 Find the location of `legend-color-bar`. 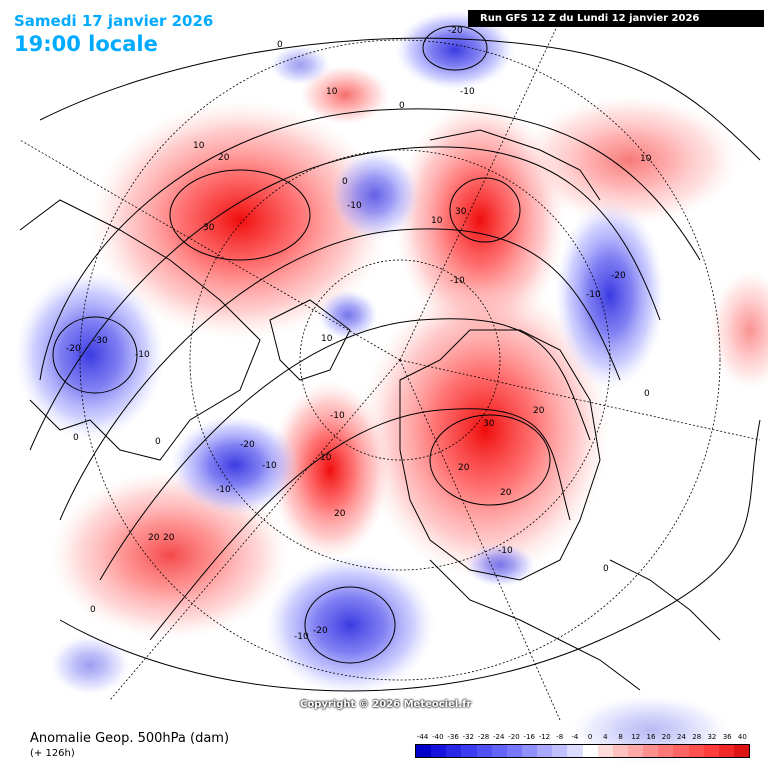

legend-color-bar is located at coordinates (582, 751).